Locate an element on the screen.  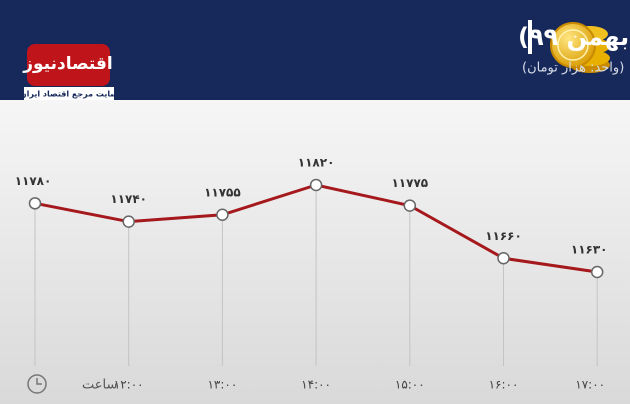
tagline: سایت مرجع اقتصاد ایران is located at coordinates (69, 94).